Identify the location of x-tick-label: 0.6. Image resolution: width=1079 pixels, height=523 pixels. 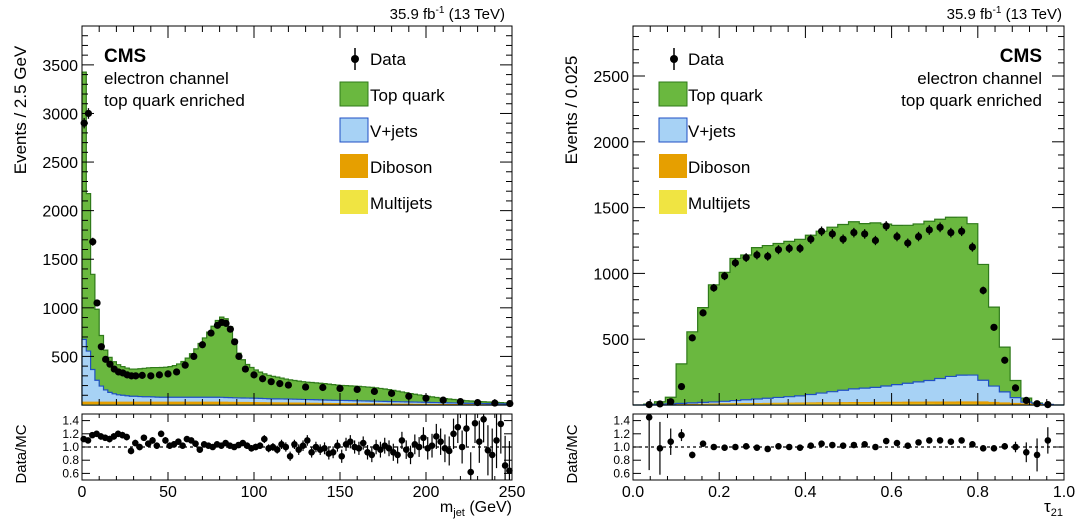
(891, 492).